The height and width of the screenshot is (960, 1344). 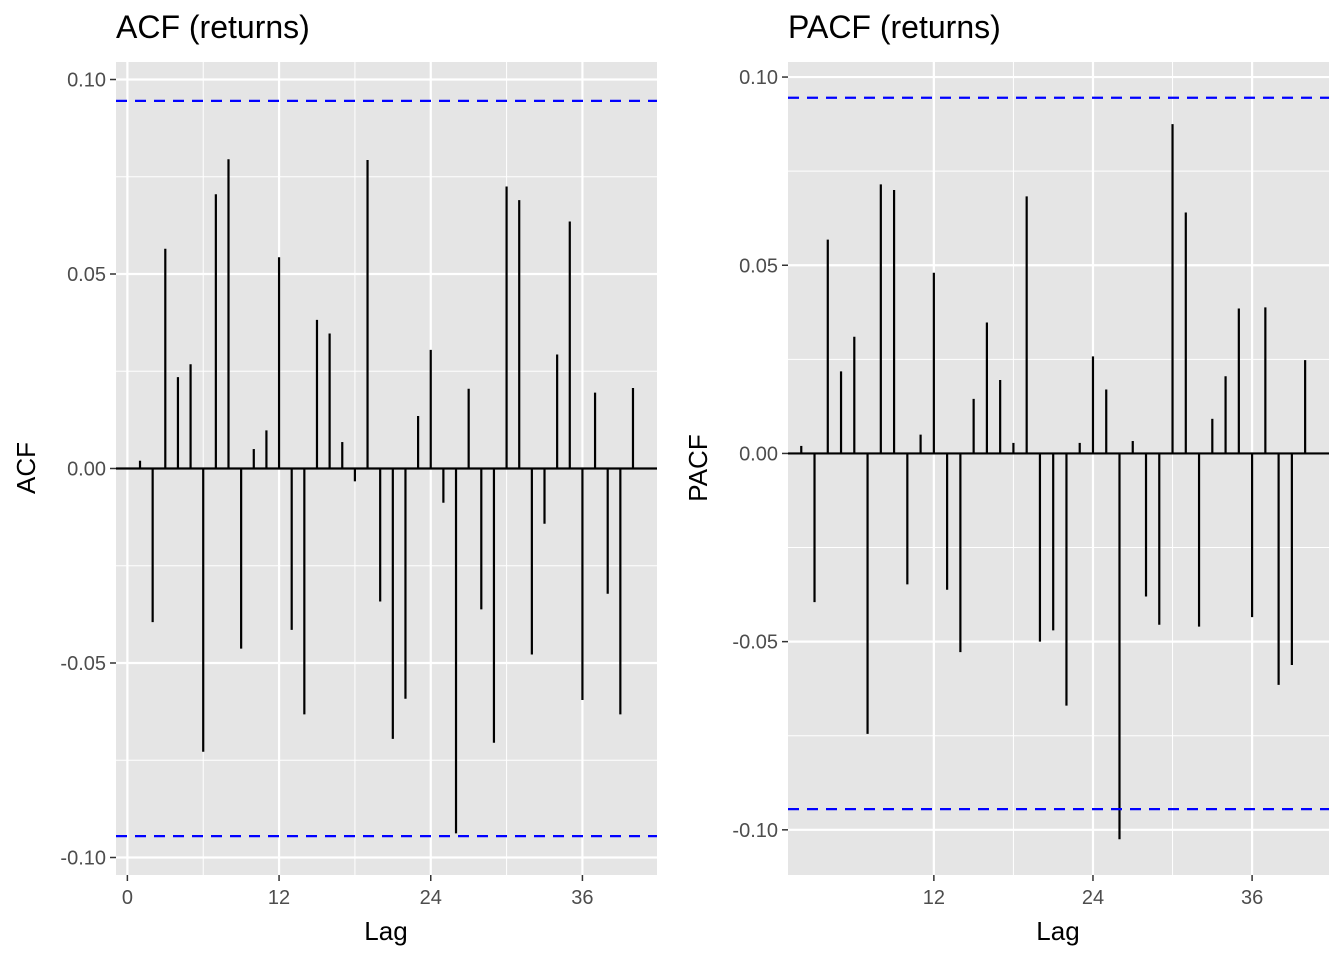 I want to click on pacf-x-tick-label: 12, so click(x=934, y=898).